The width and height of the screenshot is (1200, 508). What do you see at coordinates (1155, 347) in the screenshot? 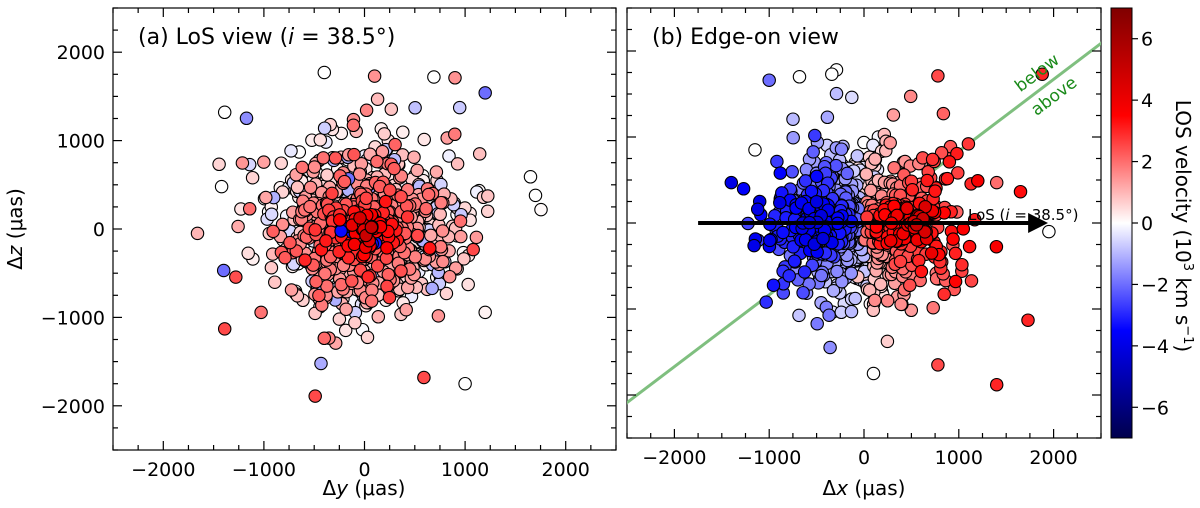
I see `colorbar-tick-label: −4` at bounding box center [1155, 347].